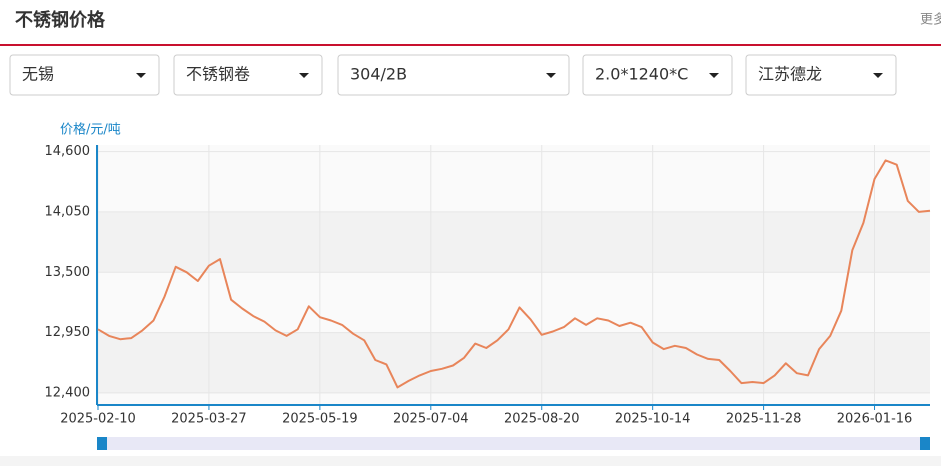 The height and width of the screenshot is (470, 941). I want to click on x-tick-label: 2026-01-16, so click(875, 419).